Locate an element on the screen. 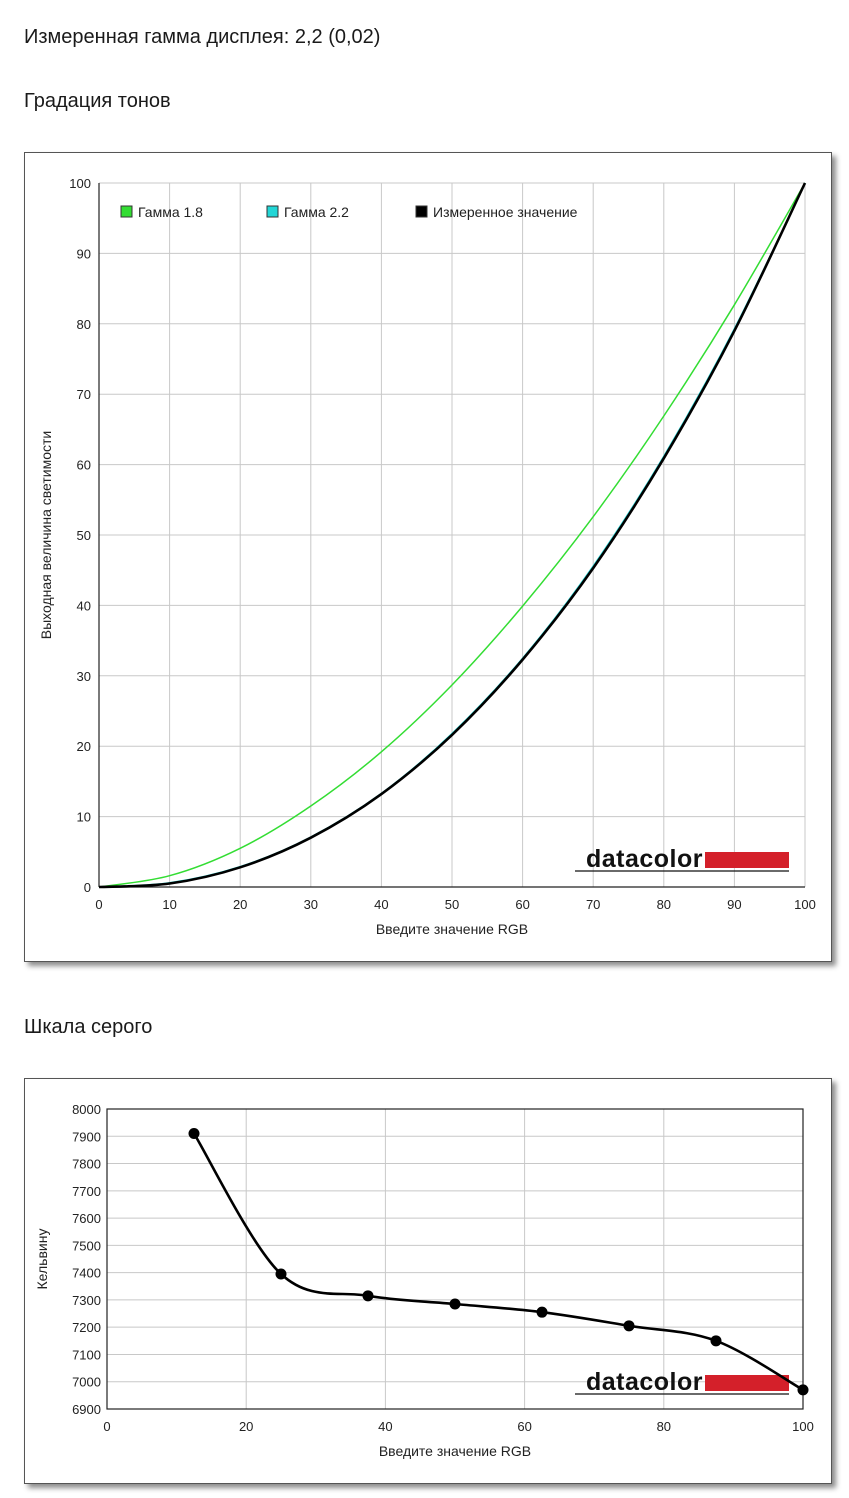 The height and width of the screenshot is (1498, 849). x-tick-label: 30 is located at coordinates (311, 904).